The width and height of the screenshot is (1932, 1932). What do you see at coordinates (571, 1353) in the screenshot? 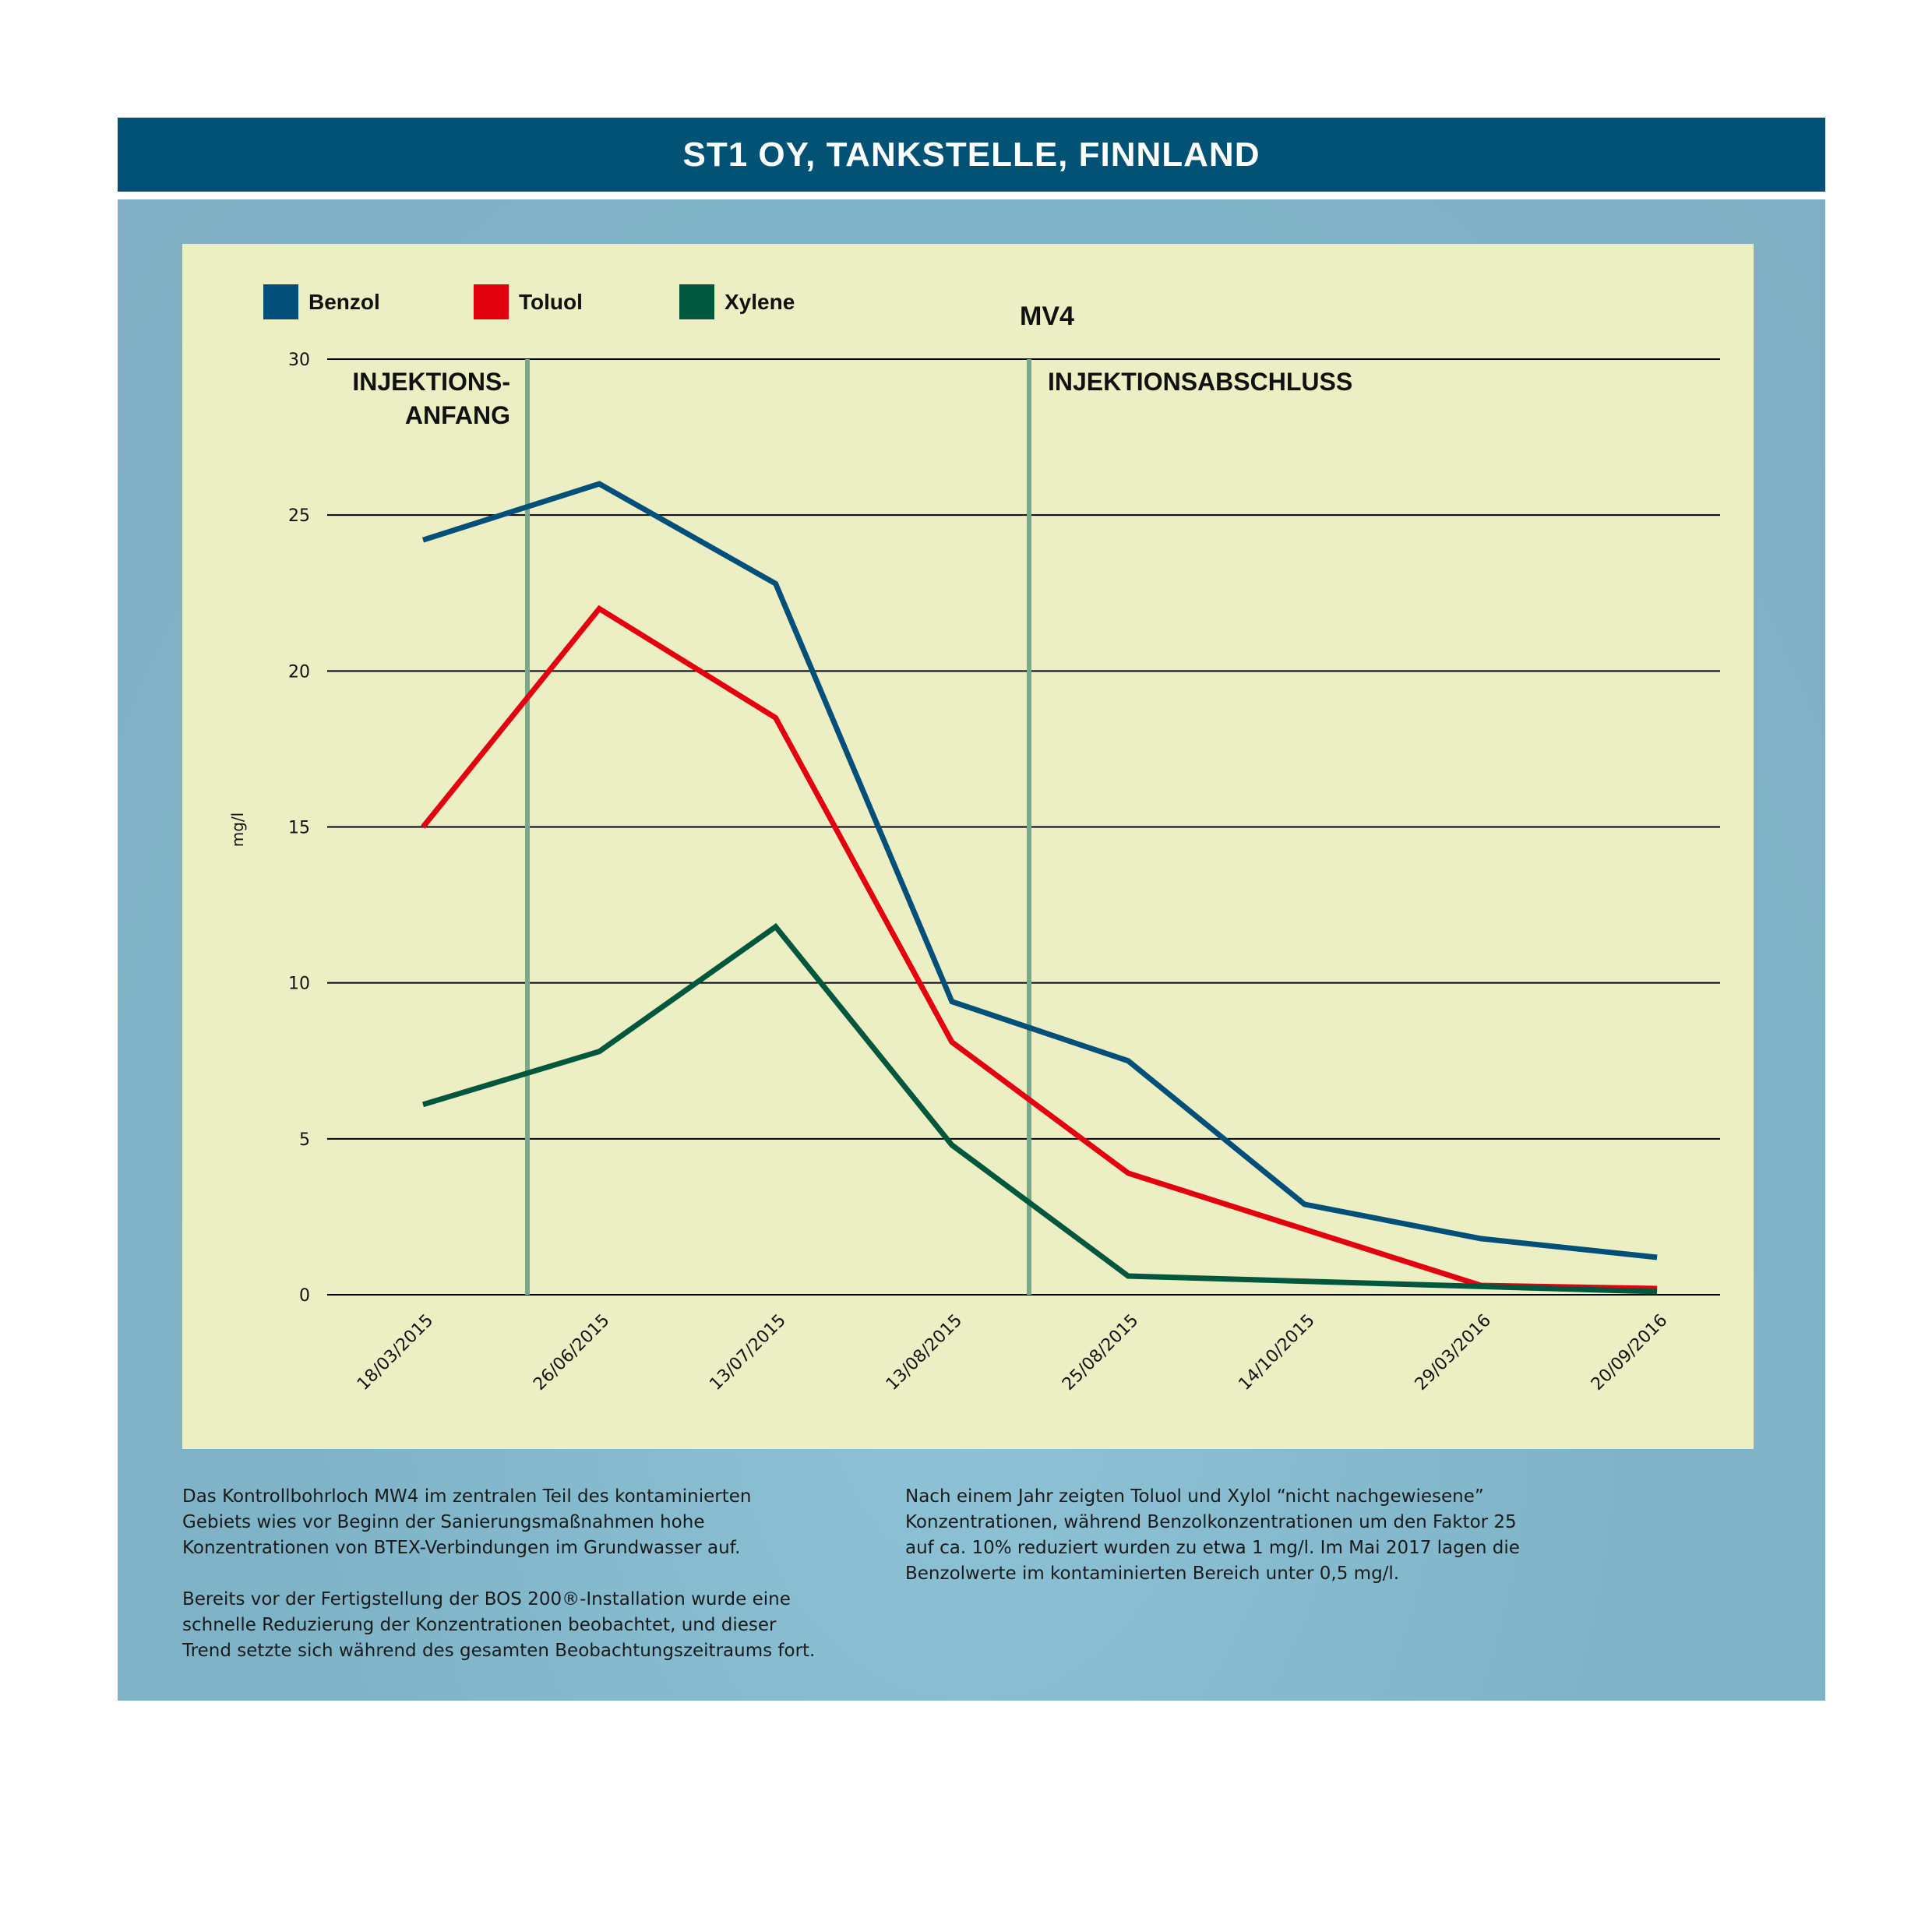
I see `x-tick-label: 26/06/2015` at bounding box center [571, 1353].